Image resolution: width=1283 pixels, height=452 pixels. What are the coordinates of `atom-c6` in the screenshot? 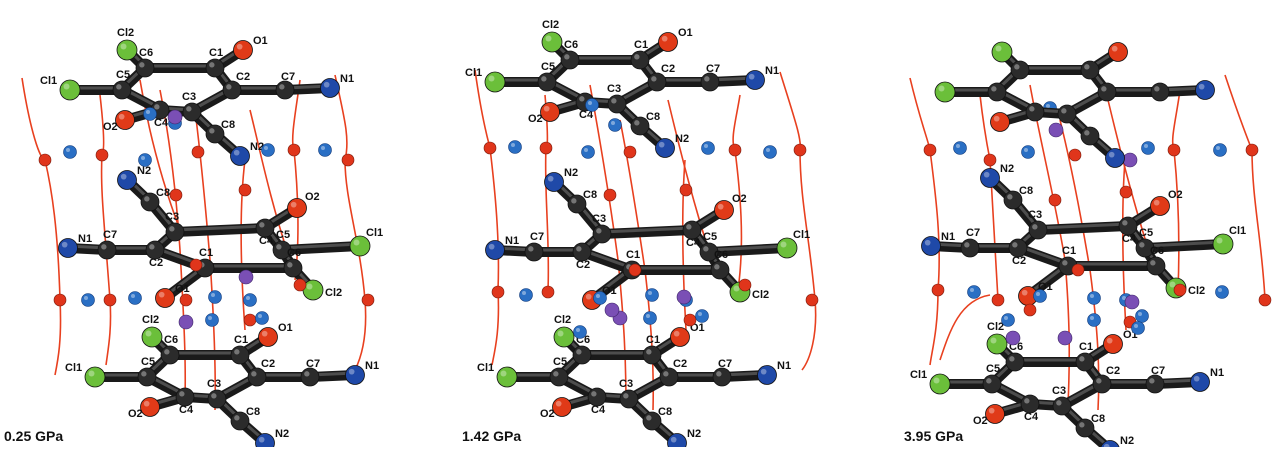 It's located at (1020, 70).